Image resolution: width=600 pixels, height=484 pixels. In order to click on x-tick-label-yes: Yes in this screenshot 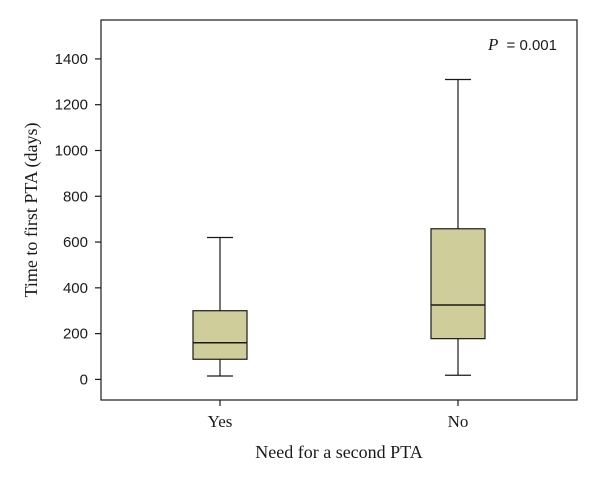, I will do `click(220, 421)`.